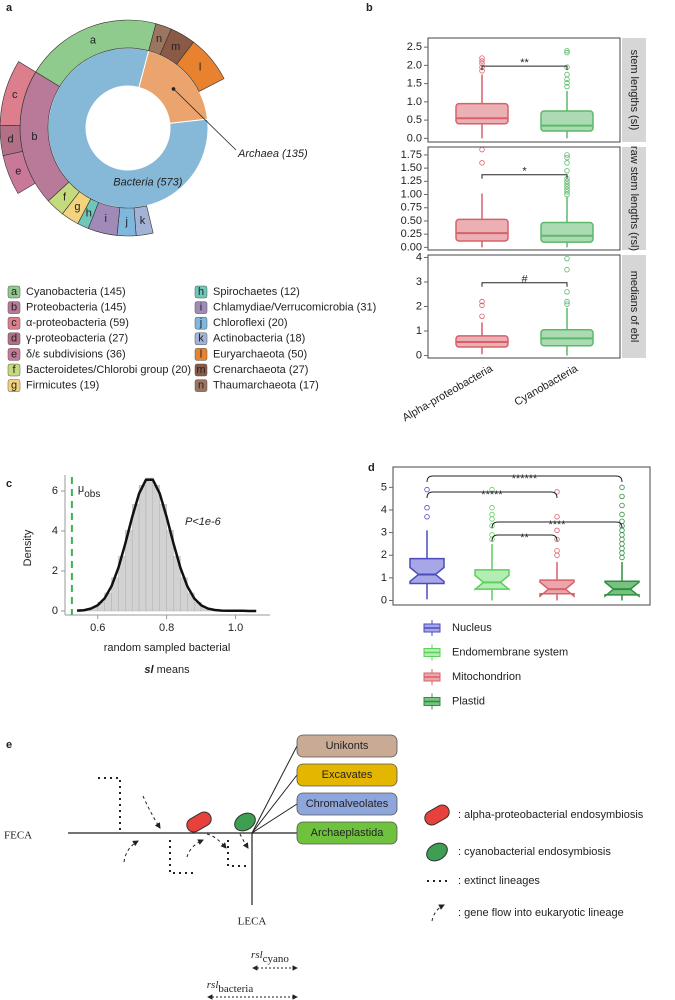 This screenshot has height=1000, width=675. What do you see at coordinates (260, 370) in the screenshot?
I see `legend-label: Crenarchaeota (27)` at bounding box center [260, 370].